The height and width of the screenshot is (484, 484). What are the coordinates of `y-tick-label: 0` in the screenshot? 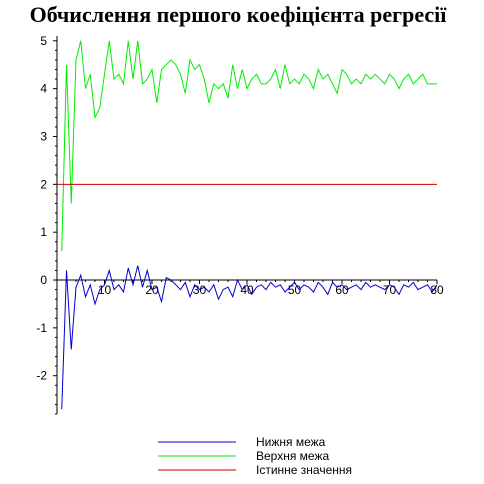 It's located at (43, 280).